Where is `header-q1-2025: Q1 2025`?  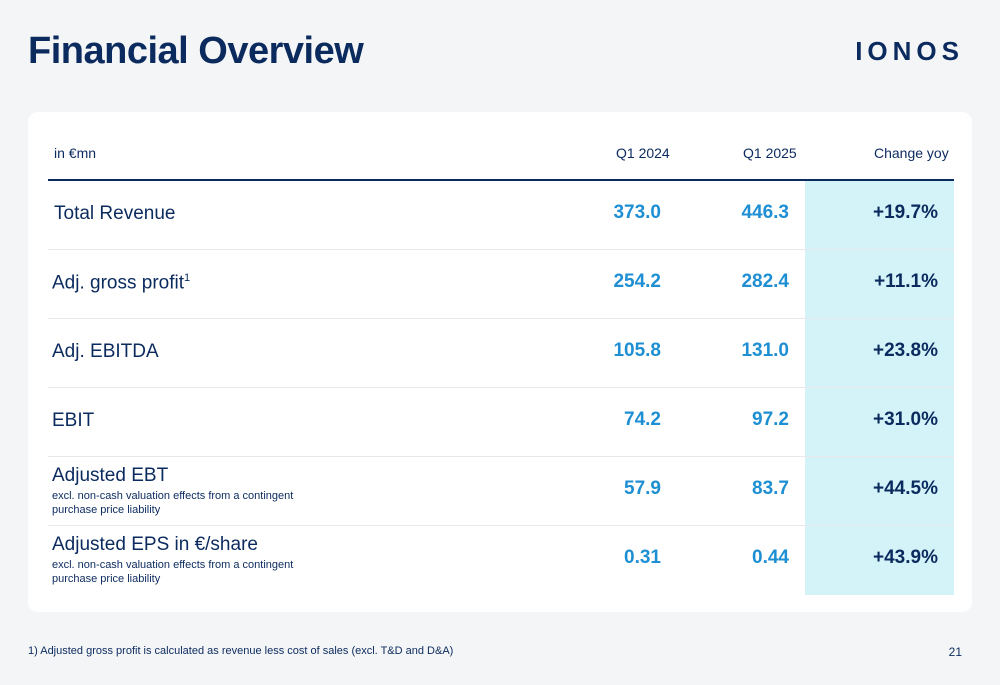 header-q1-2025: Q1 2025 is located at coordinates (770, 153).